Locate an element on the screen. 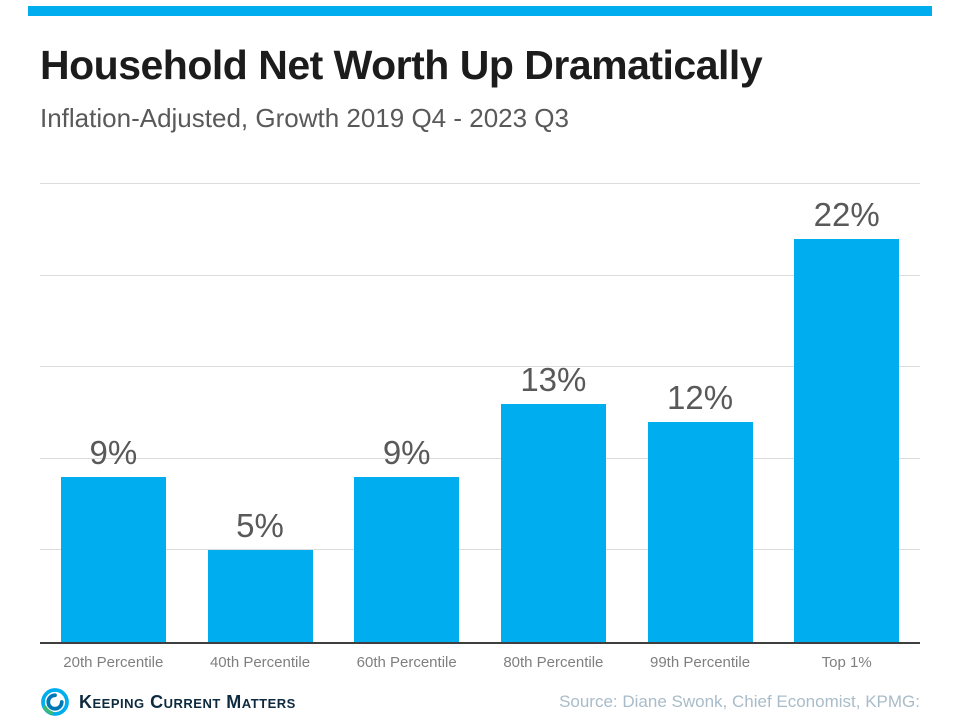 The image size is (960, 726). x-axis-label: 80th Percentile is located at coordinates (553, 662).